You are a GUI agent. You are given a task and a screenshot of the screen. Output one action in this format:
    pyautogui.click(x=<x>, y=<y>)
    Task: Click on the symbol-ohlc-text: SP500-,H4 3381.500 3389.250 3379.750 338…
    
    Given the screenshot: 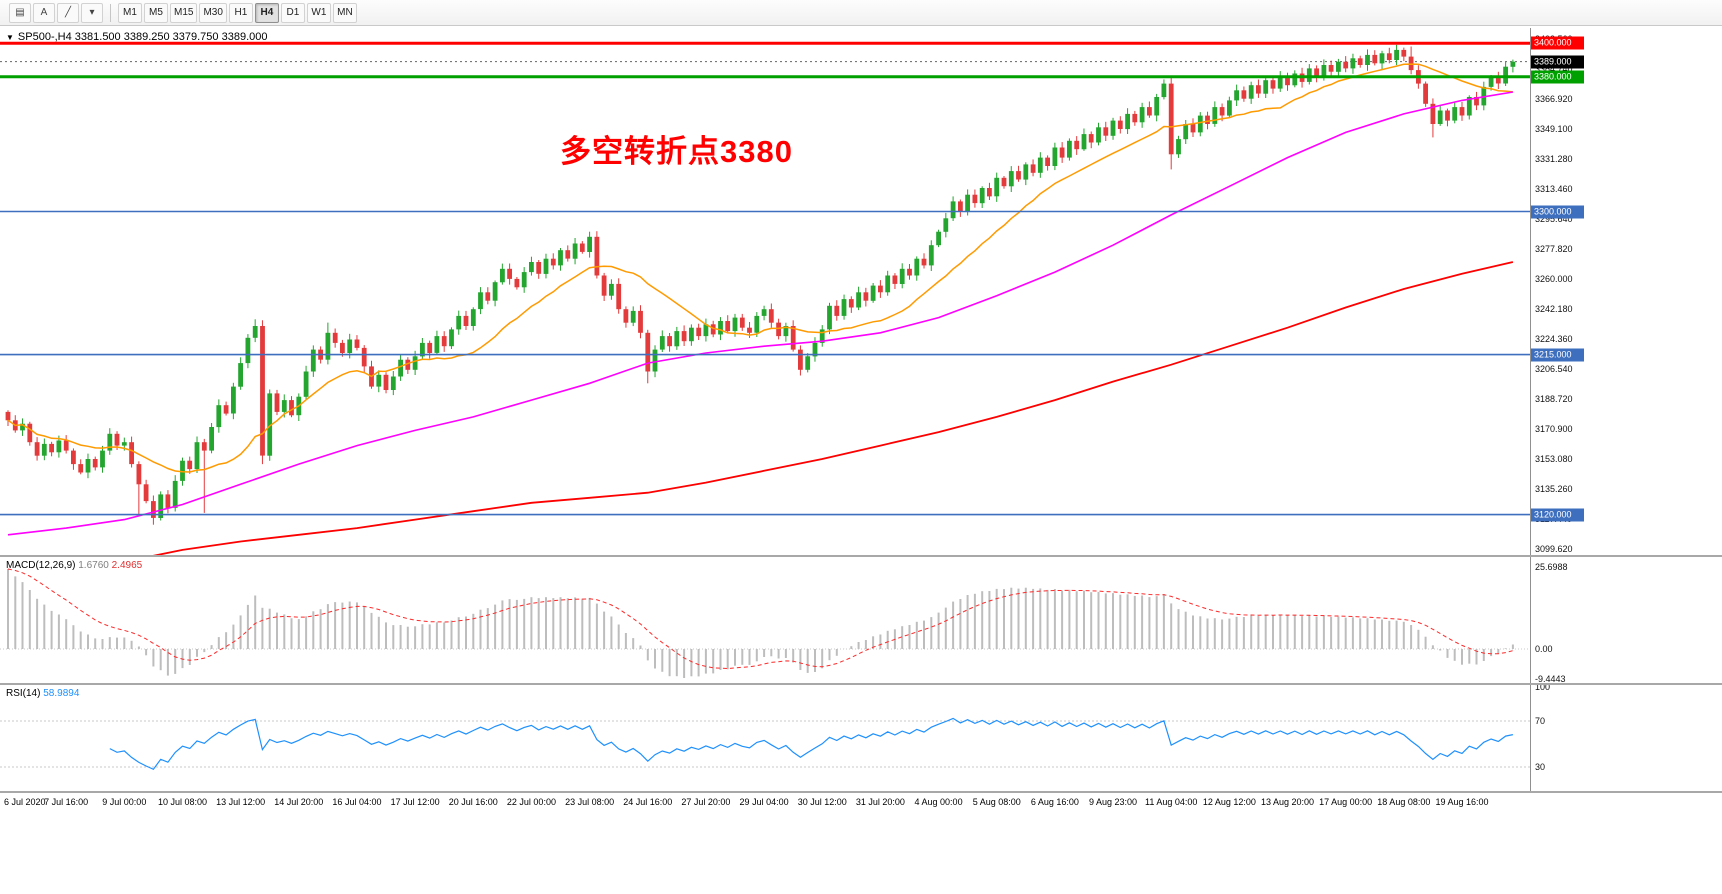 What is the action you would take?
    pyautogui.click(x=142, y=37)
    